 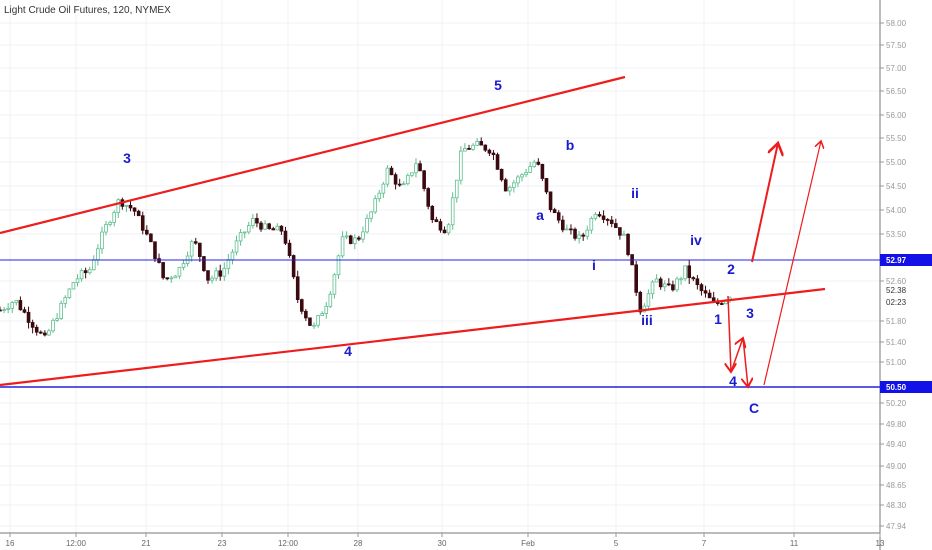 I want to click on wave-label: iii, so click(x=647, y=320).